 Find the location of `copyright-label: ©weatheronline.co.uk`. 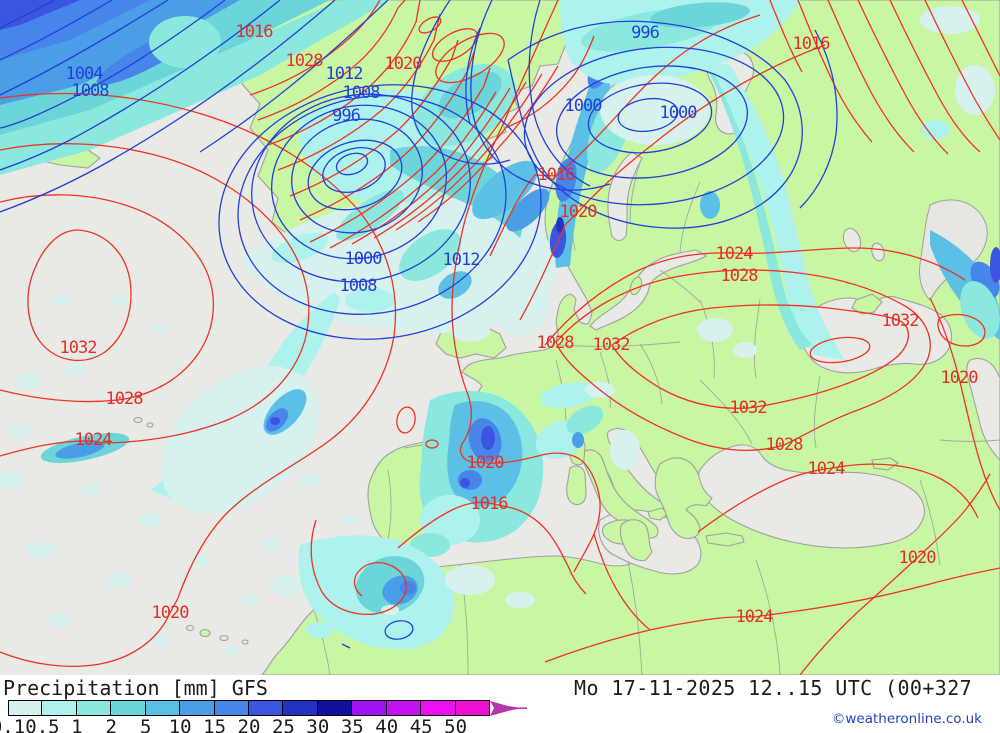

copyright-label: ©weatheronline.co.uk is located at coordinates (906, 719).